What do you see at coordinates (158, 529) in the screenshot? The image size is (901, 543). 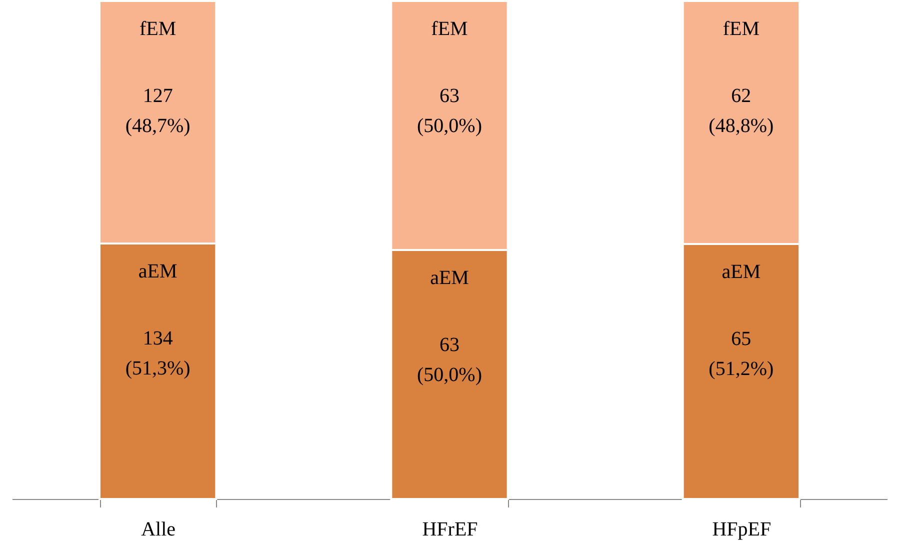 I see `x-tick-label: Alle` at bounding box center [158, 529].